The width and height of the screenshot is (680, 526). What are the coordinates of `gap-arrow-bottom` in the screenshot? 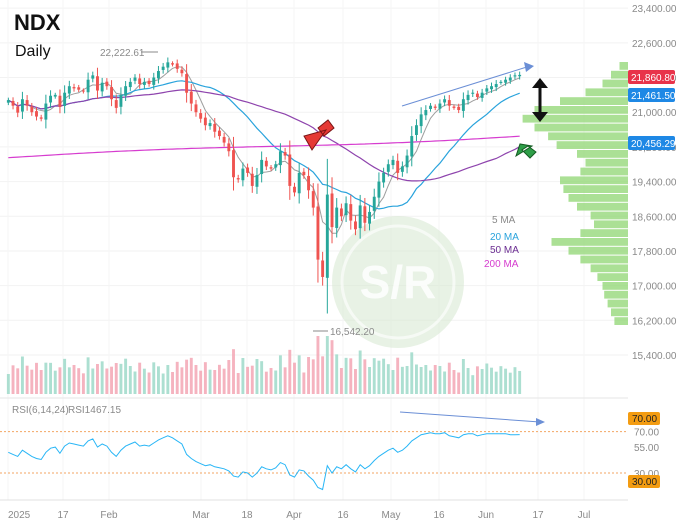 It's located at (540, 117).